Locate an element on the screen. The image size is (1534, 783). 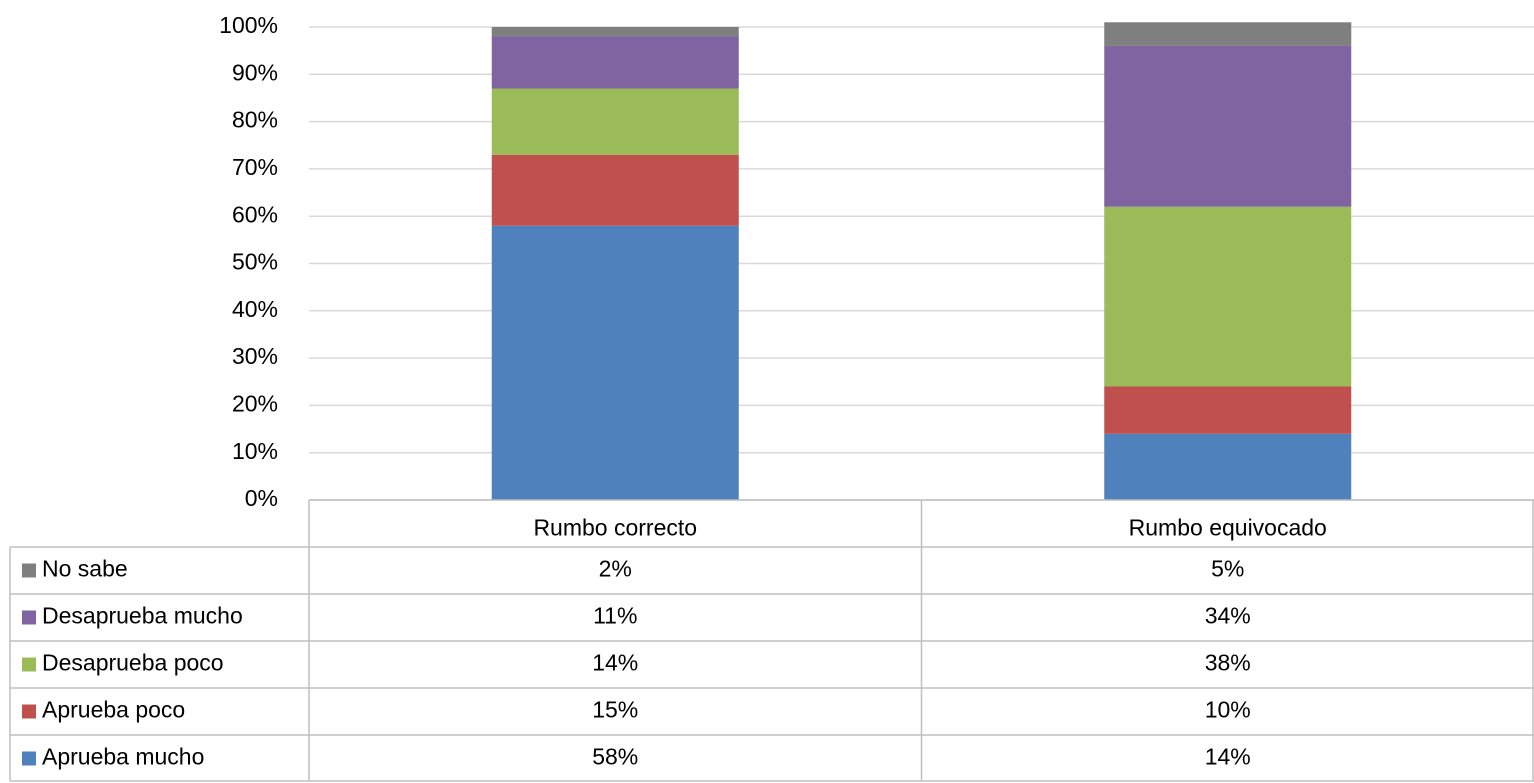
y-tick-label: 70% is located at coordinates (255, 167).